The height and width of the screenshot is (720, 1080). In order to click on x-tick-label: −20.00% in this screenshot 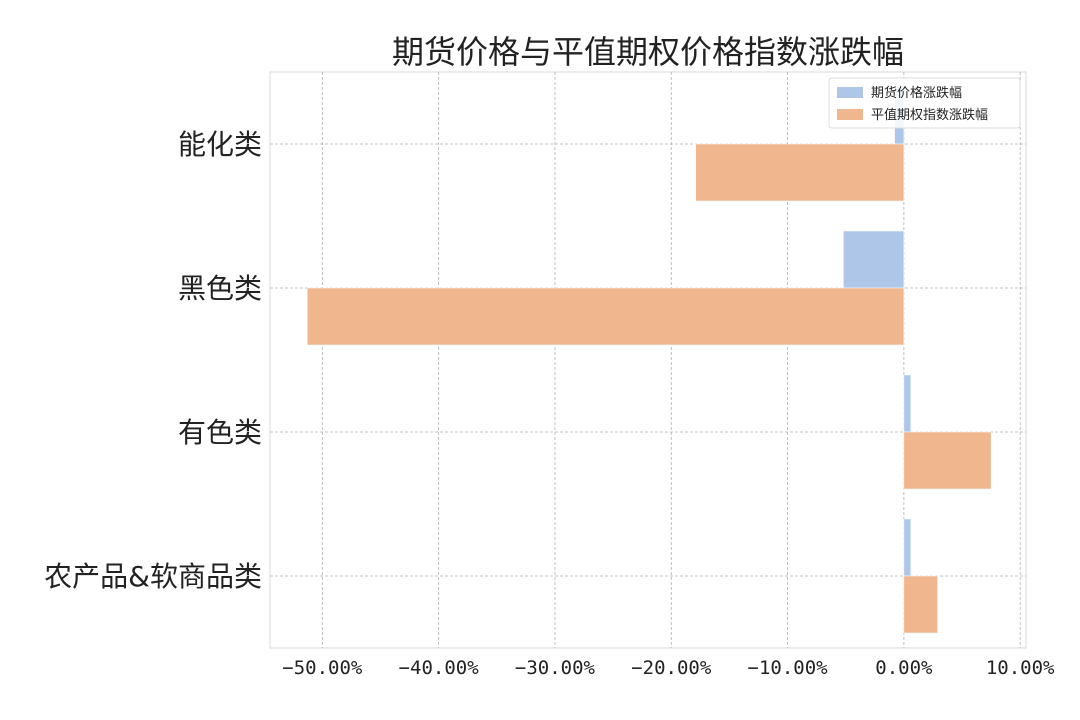, I will do `click(671, 668)`.